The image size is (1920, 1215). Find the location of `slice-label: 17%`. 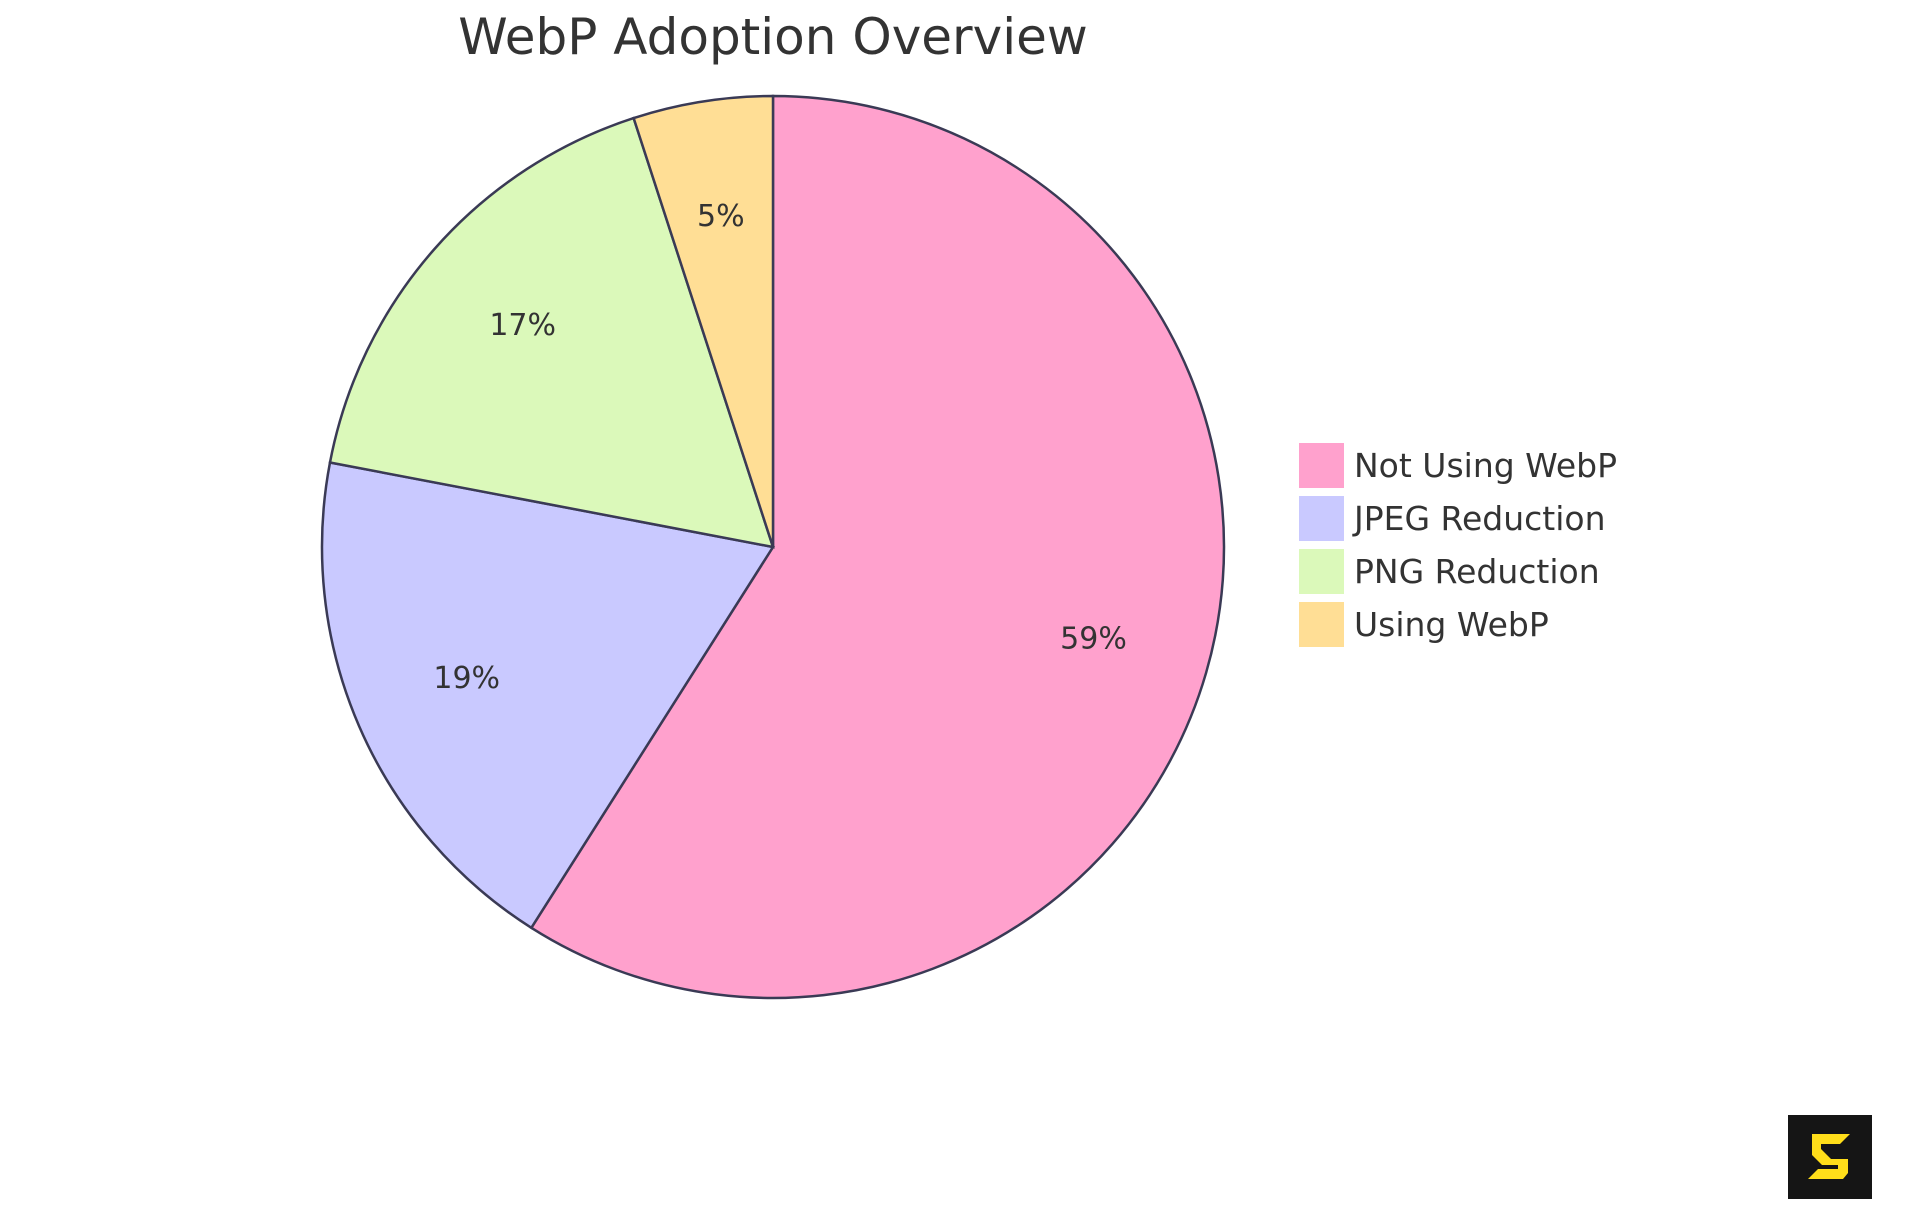

slice-label: 17% is located at coordinates (522, 325).